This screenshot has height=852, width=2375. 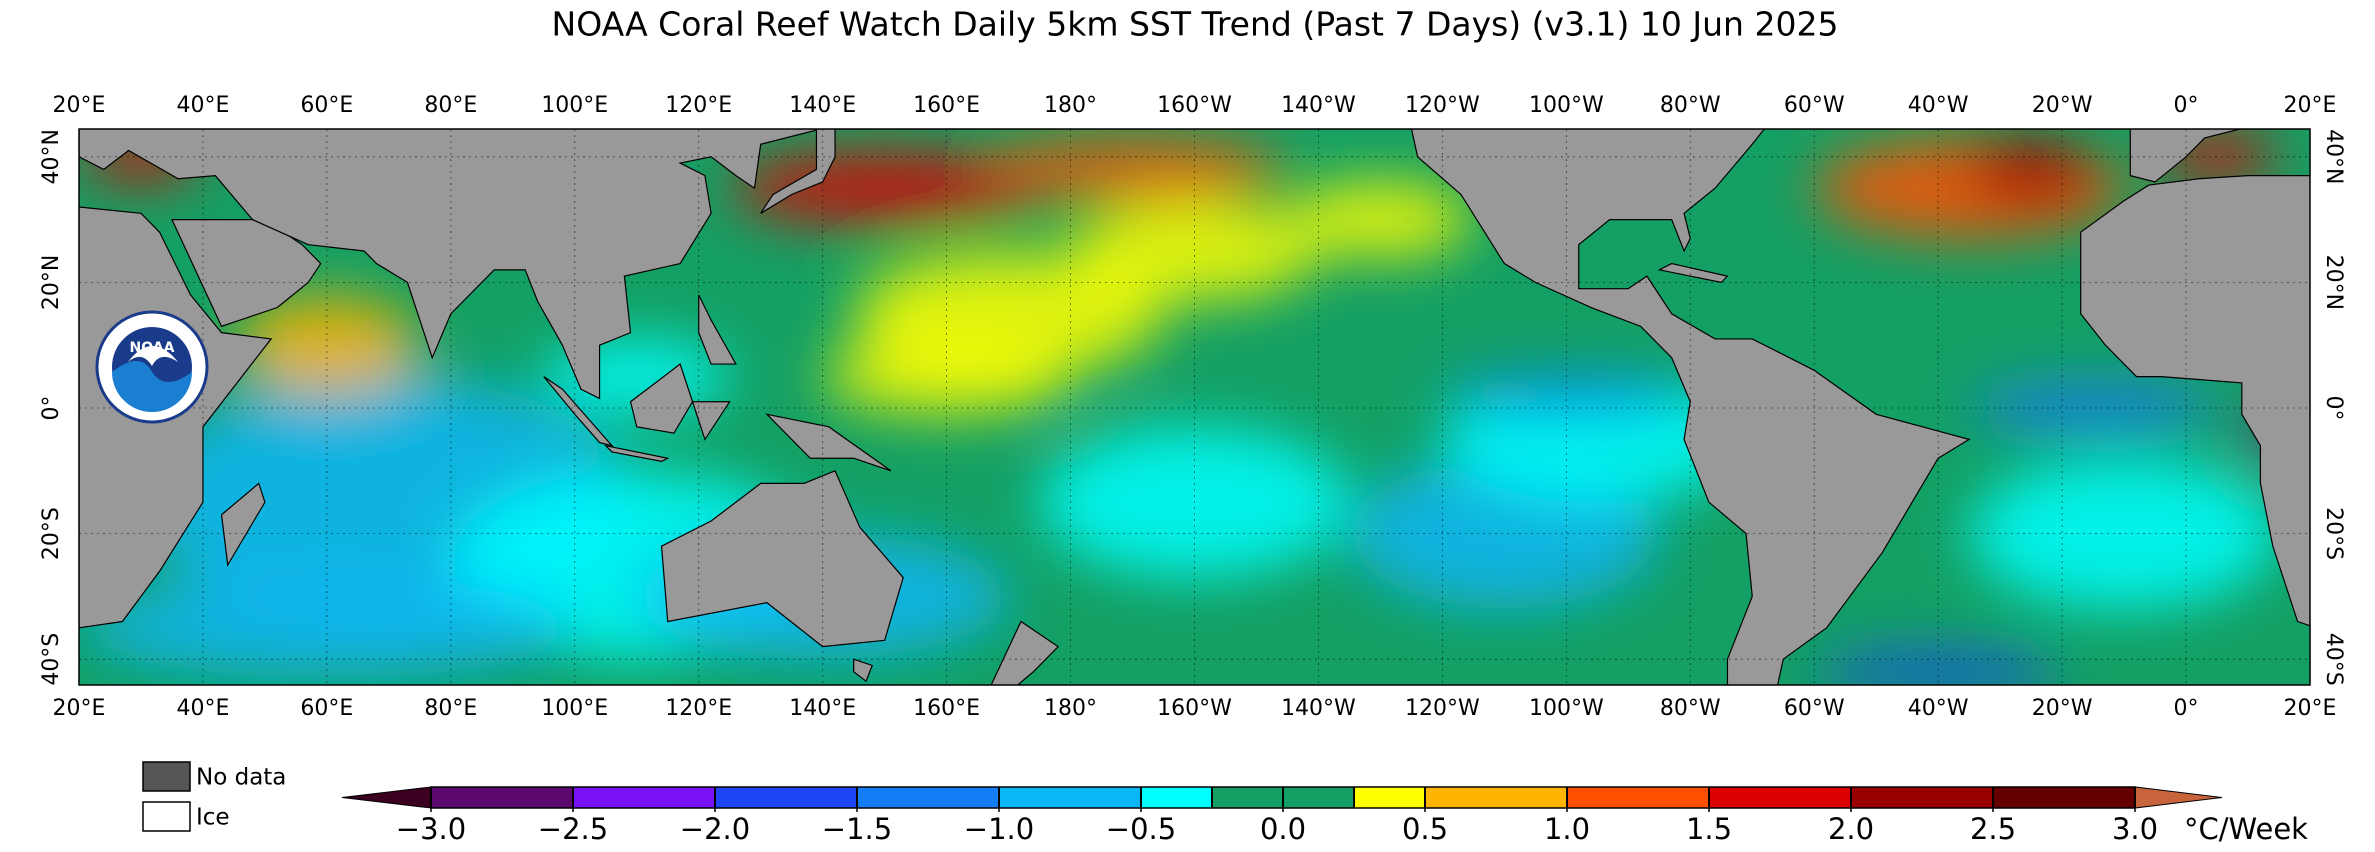 I want to click on lon-label-top: 140°W, so click(x=1318, y=105).